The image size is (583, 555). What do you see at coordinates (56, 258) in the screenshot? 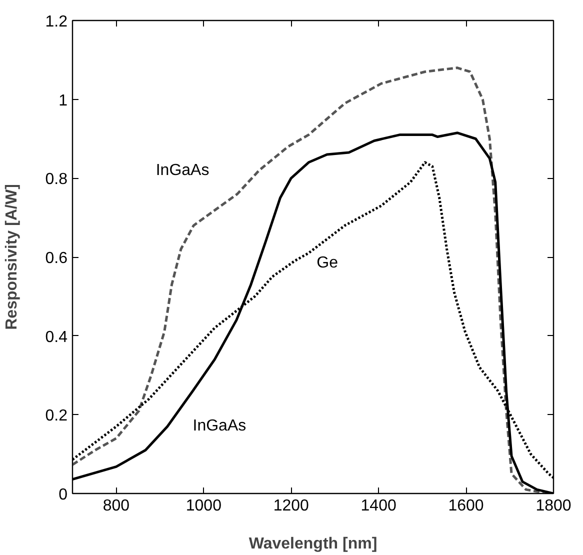
I see `y-tick-label: 0.6` at bounding box center [56, 258].